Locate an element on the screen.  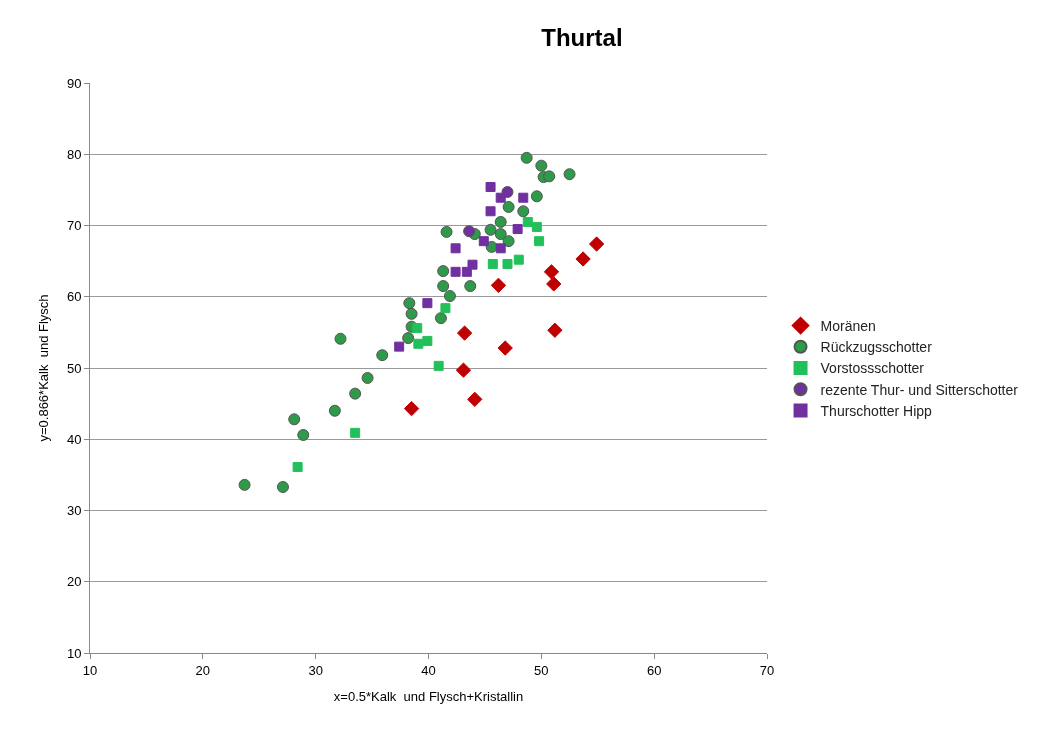
legend-label: rezente Thur- und Sitterschotter is located at coordinates (919, 389).